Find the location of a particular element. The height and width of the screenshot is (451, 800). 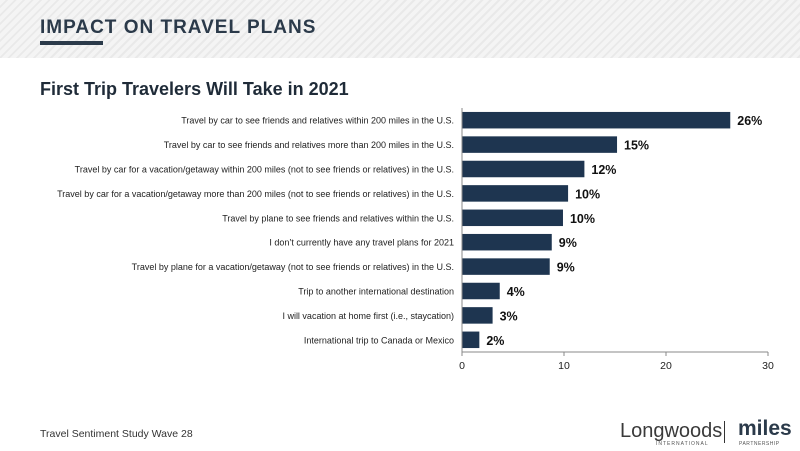

category-label: International trip to Canada or Mexico is located at coordinates (379, 340).